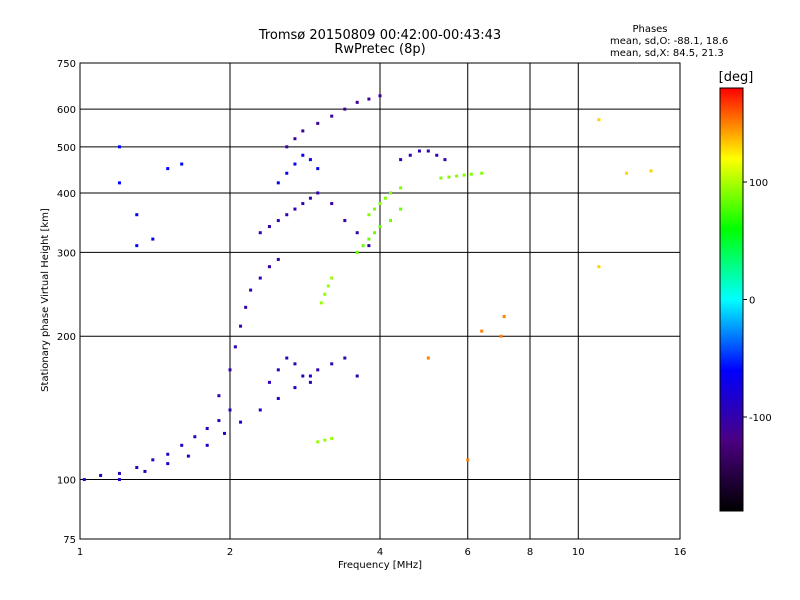 The image size is (800, 600). What do you see at coordinates (80, 552) in the screenshot?
I see `x-tick-label: 1` at bounding box center [80, 552].